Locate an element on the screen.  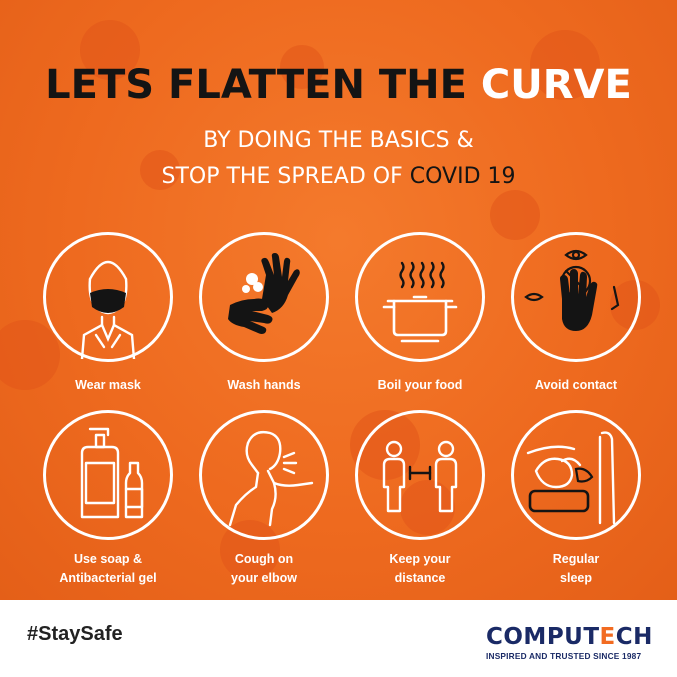
tip-label: Regular sleep is located at coordinates (576, 569).